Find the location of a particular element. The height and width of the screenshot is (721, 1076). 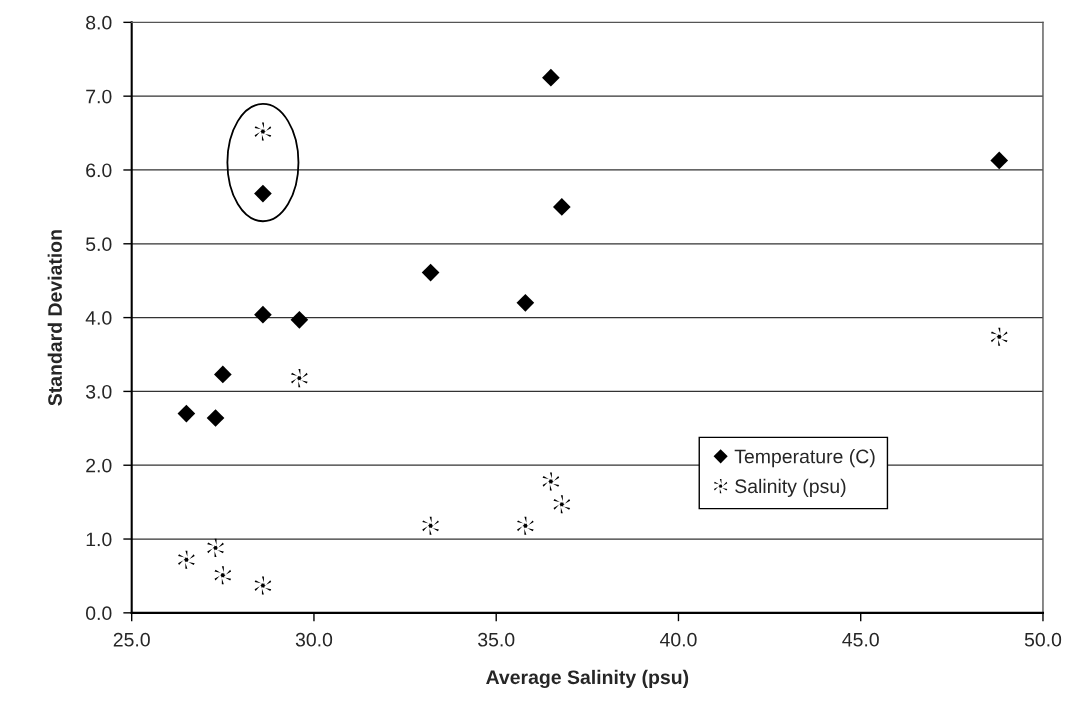

x-tick-label: 45.0 is located at coordinates (860, 639).